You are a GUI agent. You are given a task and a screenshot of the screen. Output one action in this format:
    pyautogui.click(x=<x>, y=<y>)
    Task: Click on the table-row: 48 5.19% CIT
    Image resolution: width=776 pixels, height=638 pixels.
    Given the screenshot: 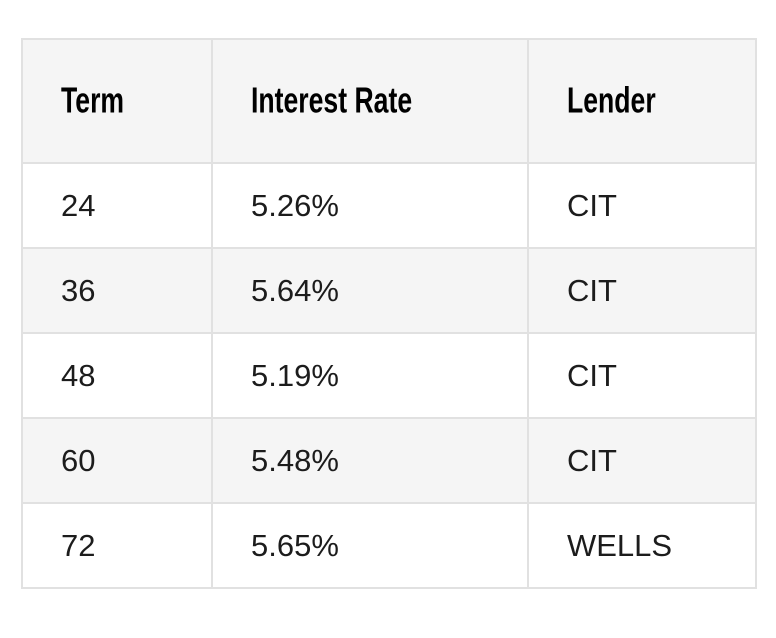 What is the action you would take?
    pyautogui.click(x=389, y=375)
    